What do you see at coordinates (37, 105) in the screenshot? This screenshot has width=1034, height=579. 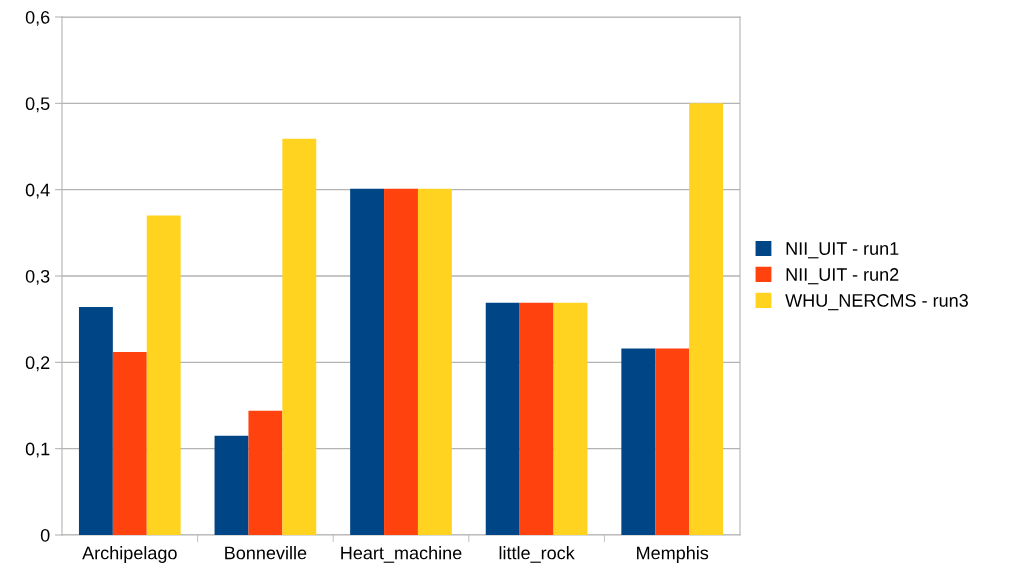 I see `y-tick-label: 0,5` at bounding box center [37, 105].